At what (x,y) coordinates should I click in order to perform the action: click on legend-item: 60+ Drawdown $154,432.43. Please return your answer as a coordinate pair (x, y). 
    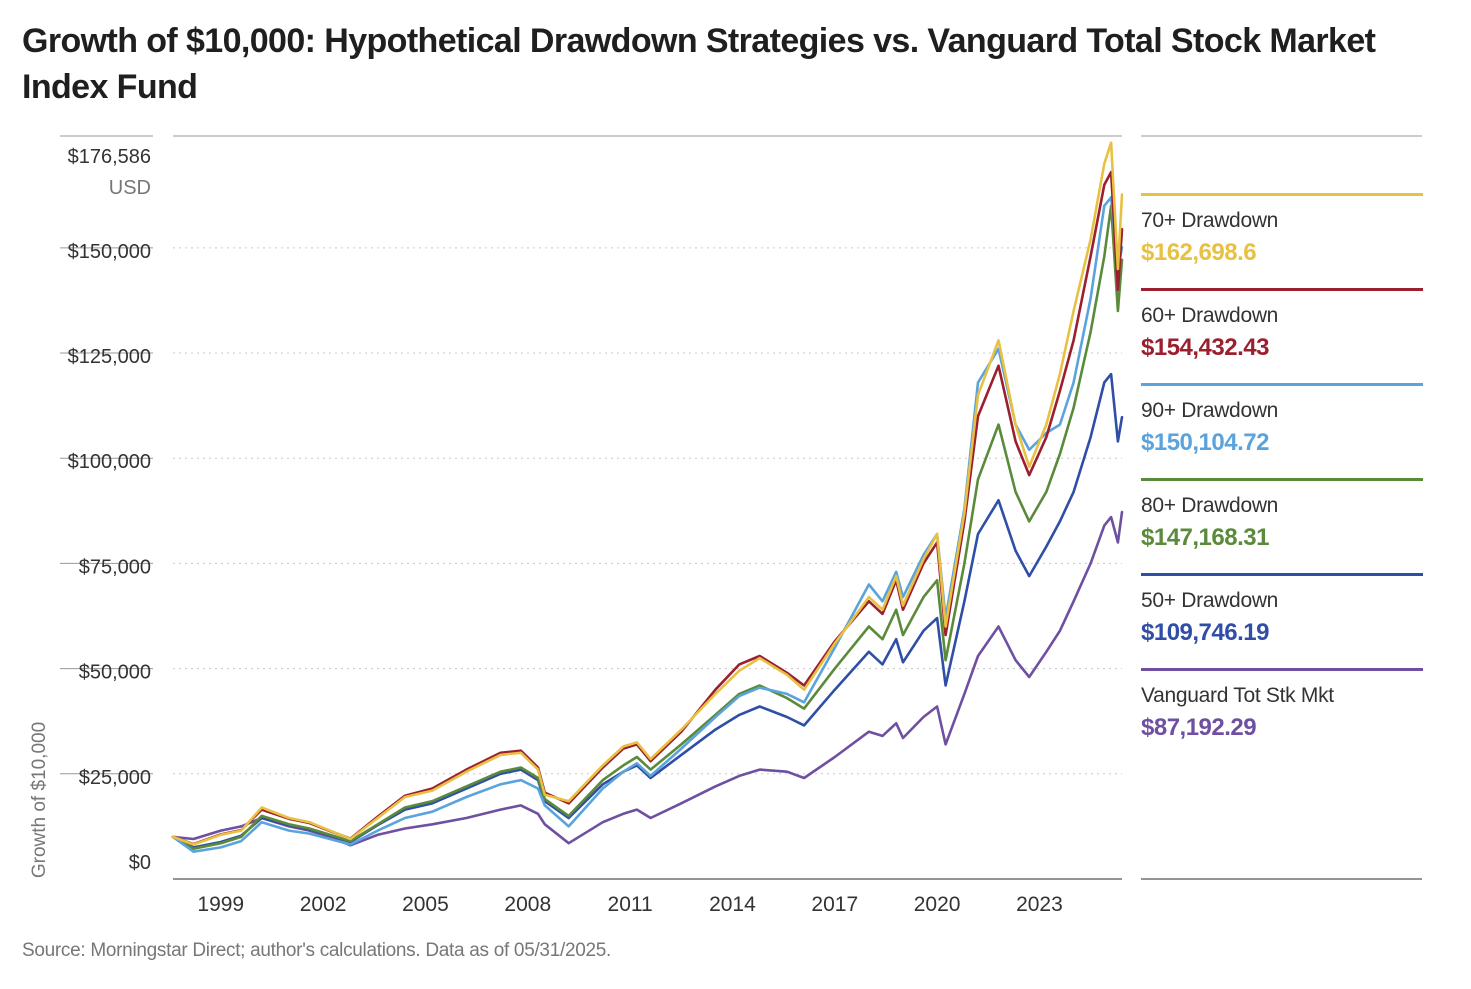
    Looking at the image, I should click on (1282, 325).